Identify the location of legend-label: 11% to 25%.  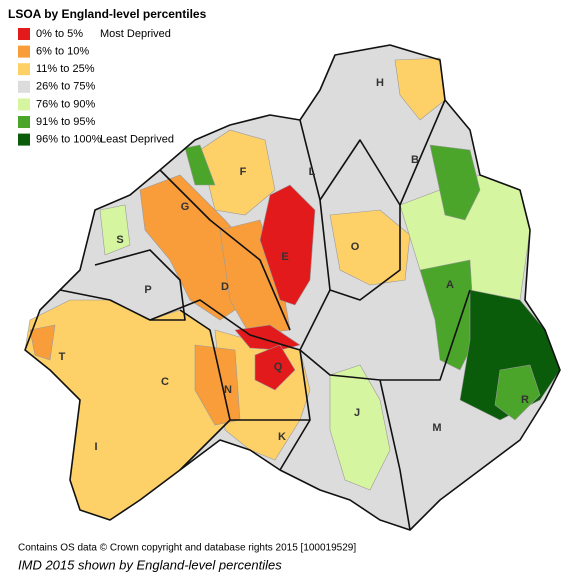
(65, 69).